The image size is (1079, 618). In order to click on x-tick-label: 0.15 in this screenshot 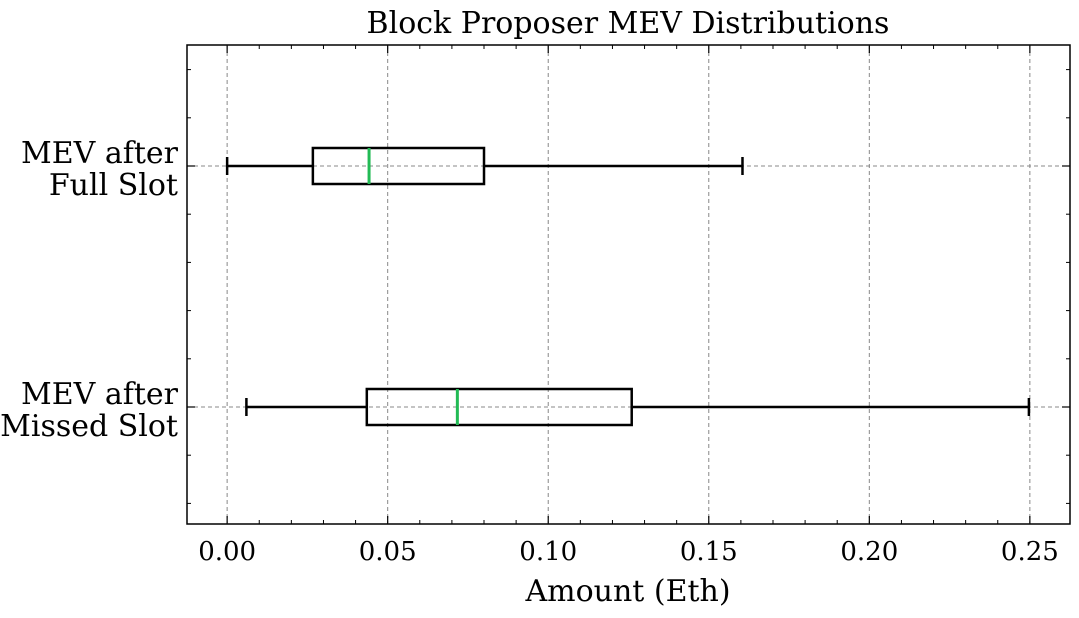, I will do `click(709, 552)`.